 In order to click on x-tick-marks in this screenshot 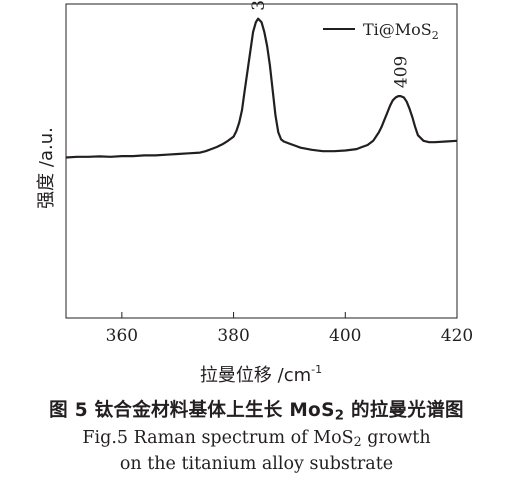, I will do `click(289, 315)`.